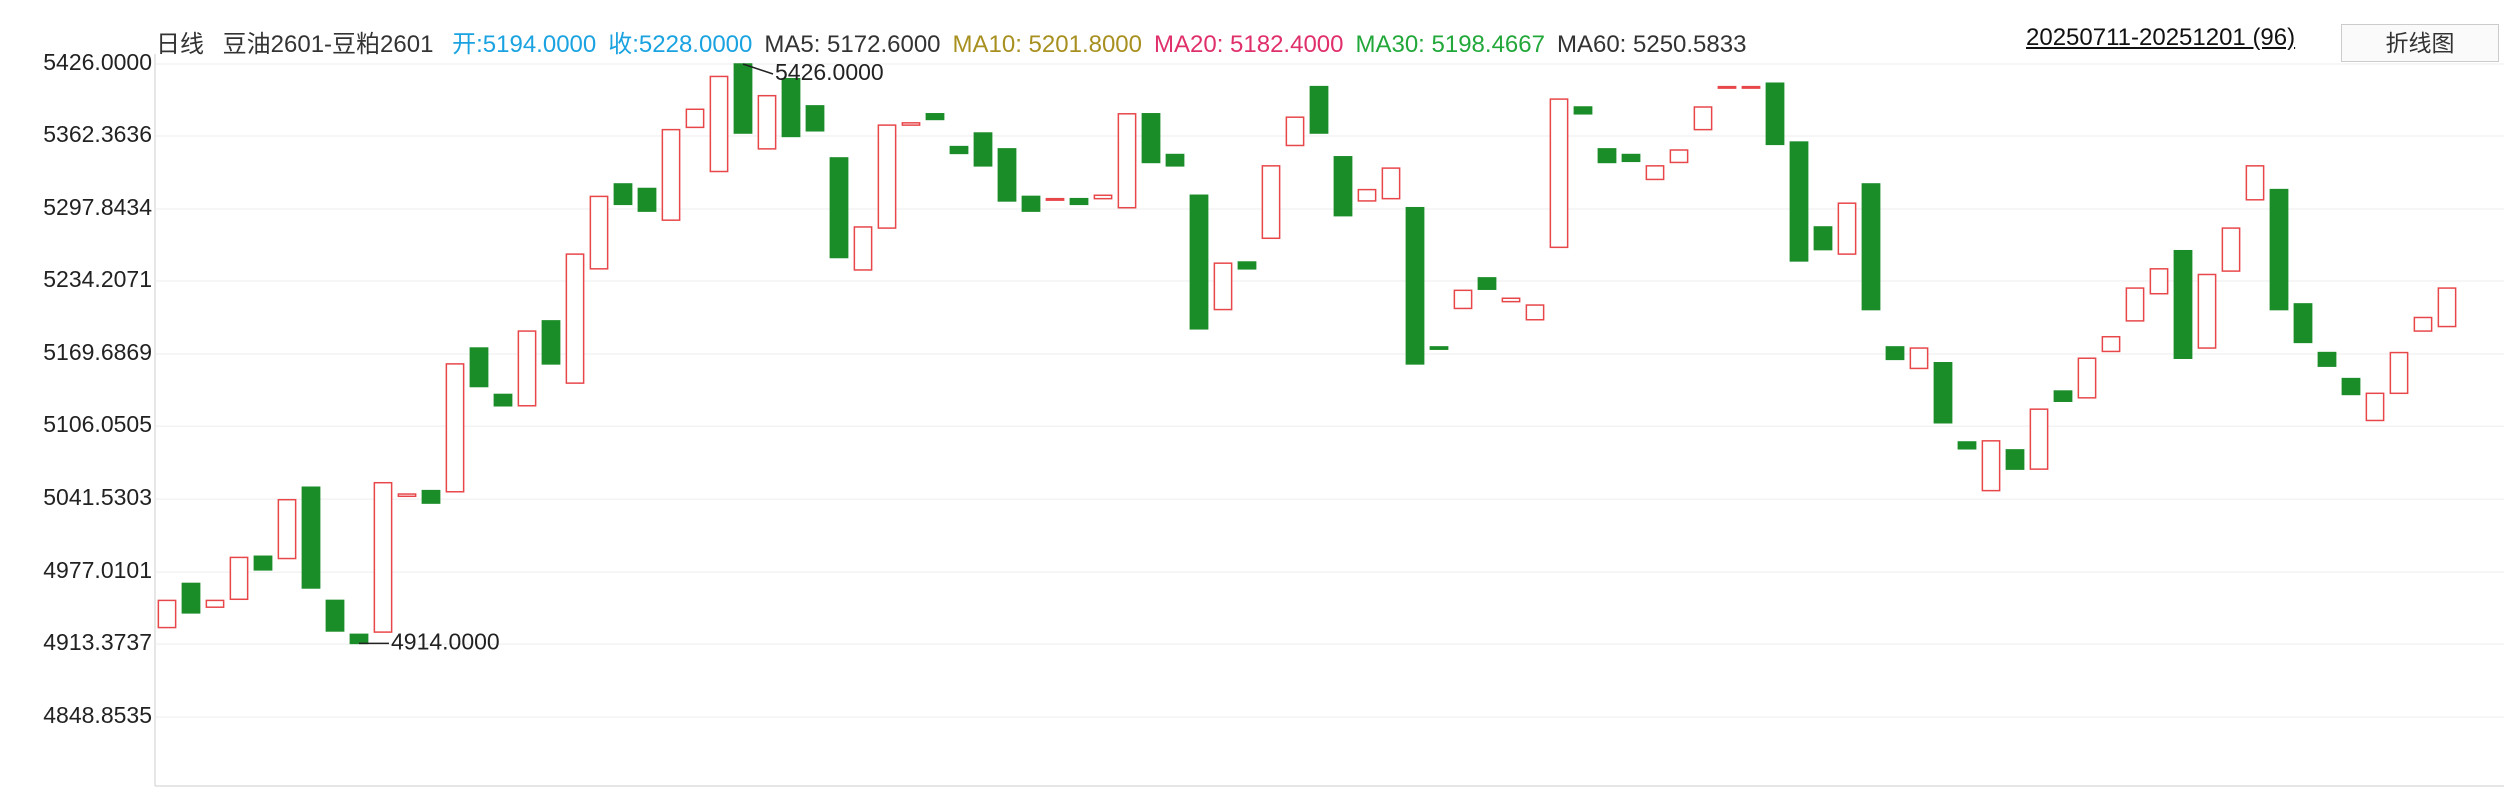 This screenshot has height=792, width=2504. What do you see at coordinates (1651, 44) in the screenshot?
I see `indicator: MA60: 5250.5833` at bounding box center [1651, 44].